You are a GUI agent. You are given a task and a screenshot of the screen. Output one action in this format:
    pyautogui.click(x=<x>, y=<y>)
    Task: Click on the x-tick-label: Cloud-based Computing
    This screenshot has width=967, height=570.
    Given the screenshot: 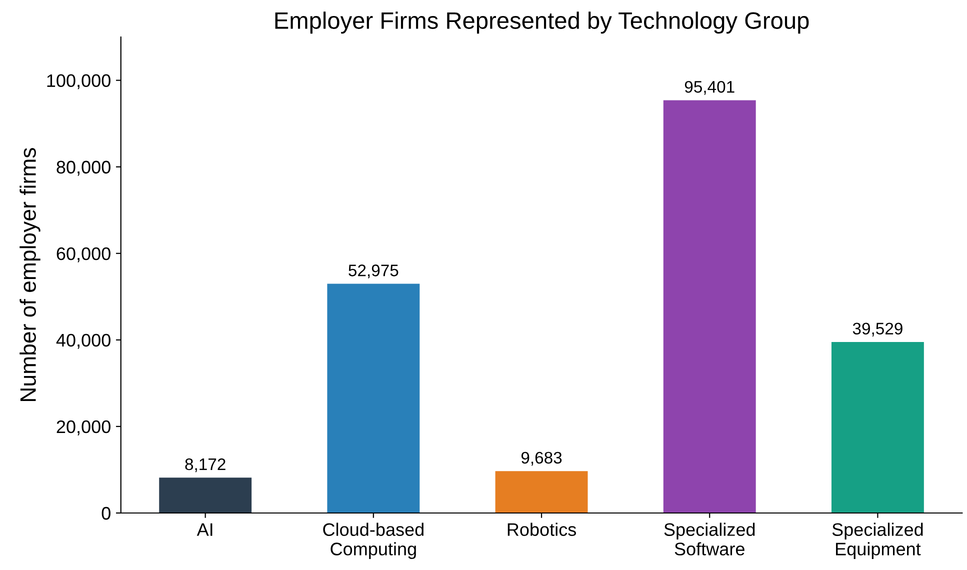 What is the action you would take?
    pyautogui.click(x=373, y=540)
    